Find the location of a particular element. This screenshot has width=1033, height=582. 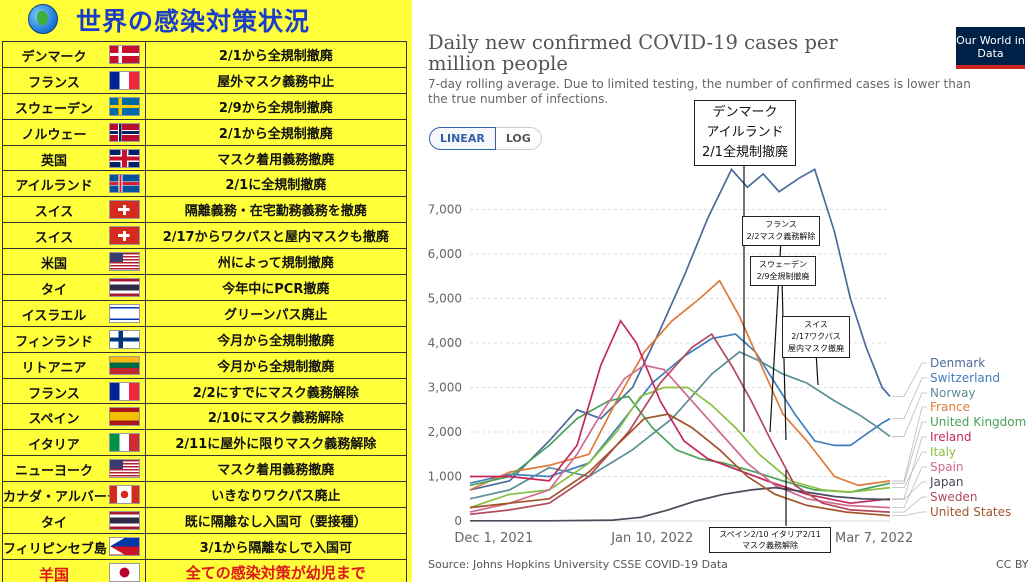

country-cell: スペイン is located at coordinates (74, 417).